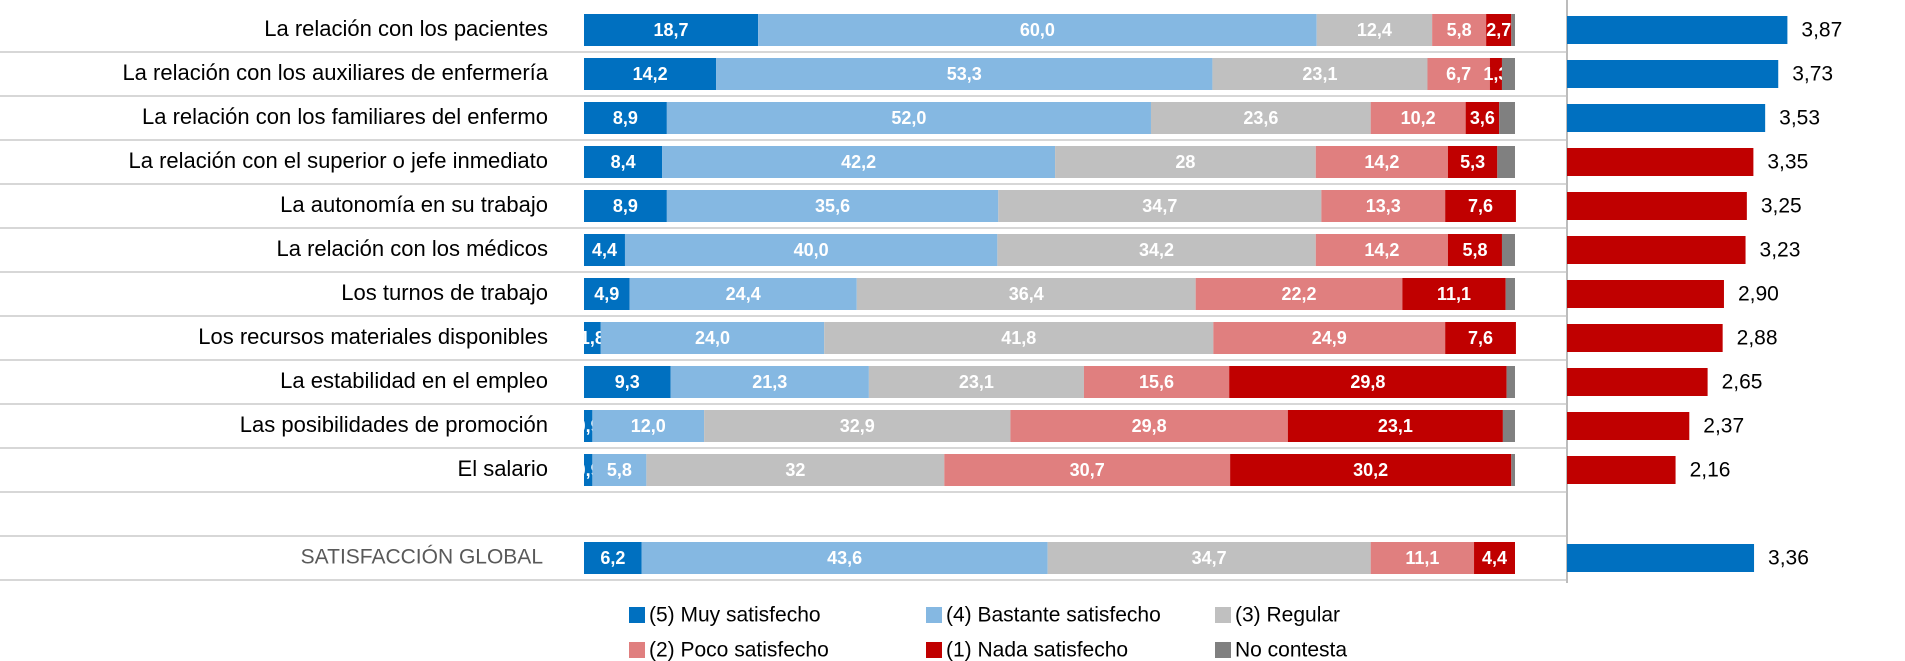 Image resolution: width=1905 pixels, height=661 pixels. Describe the element at coordinates (743, 294) in the screenshot. I see `data-label: 24,4` at that location.